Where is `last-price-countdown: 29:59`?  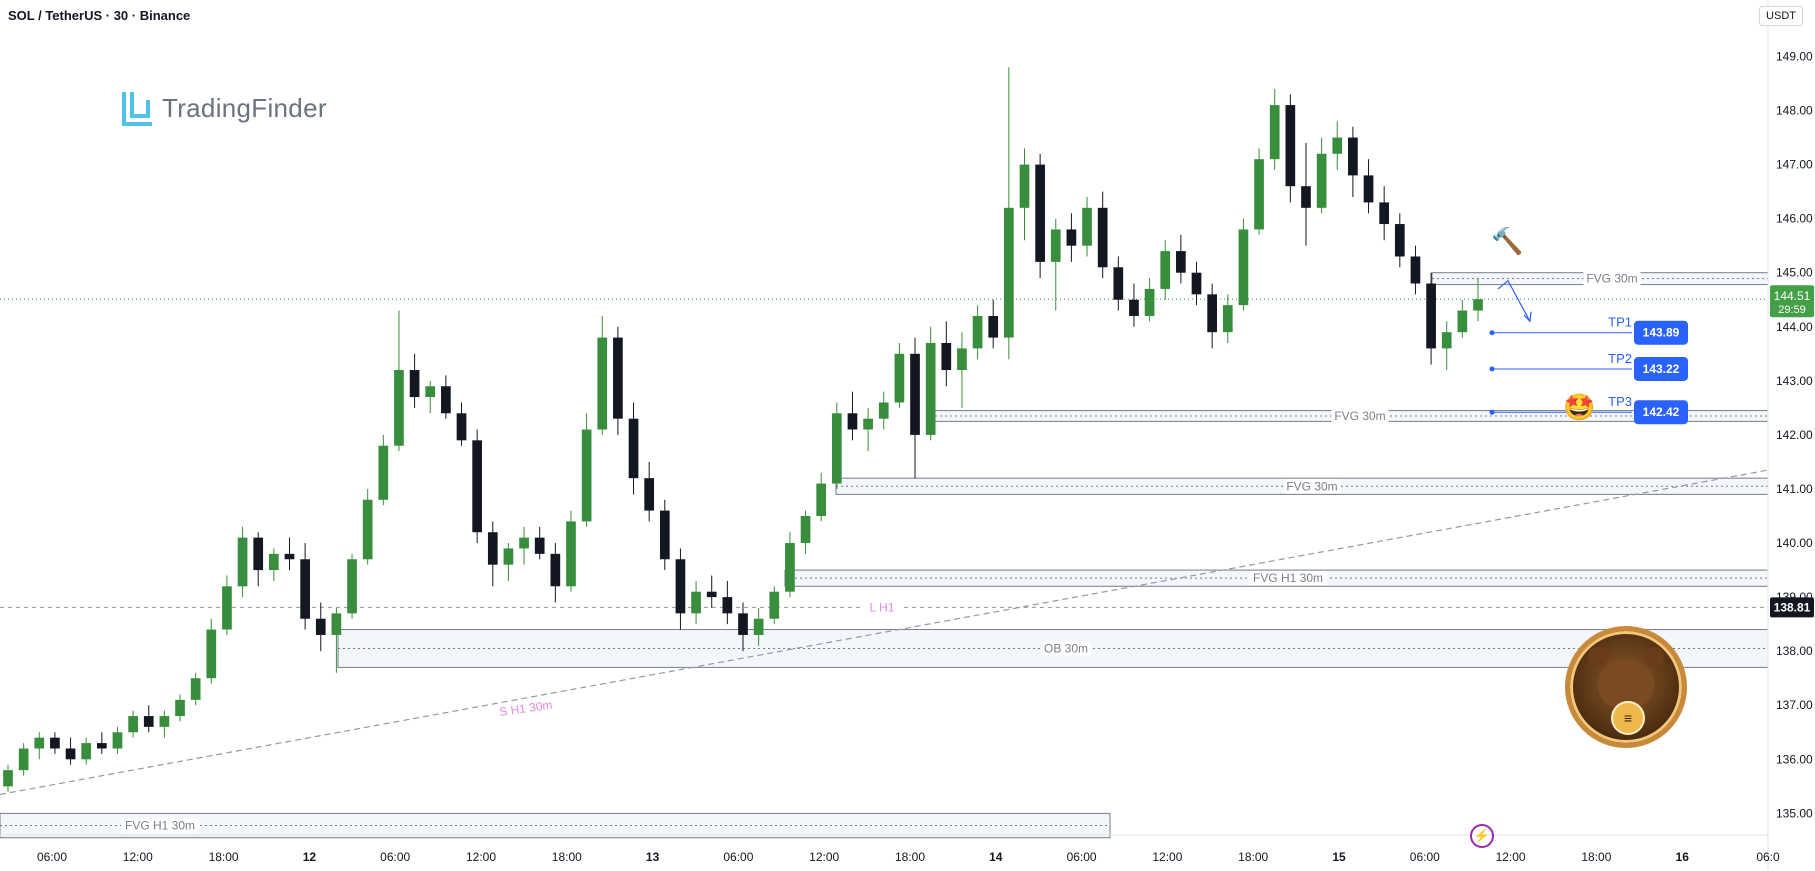
last-price-countdown: 29:59 is located at coordinates (1792, 310).